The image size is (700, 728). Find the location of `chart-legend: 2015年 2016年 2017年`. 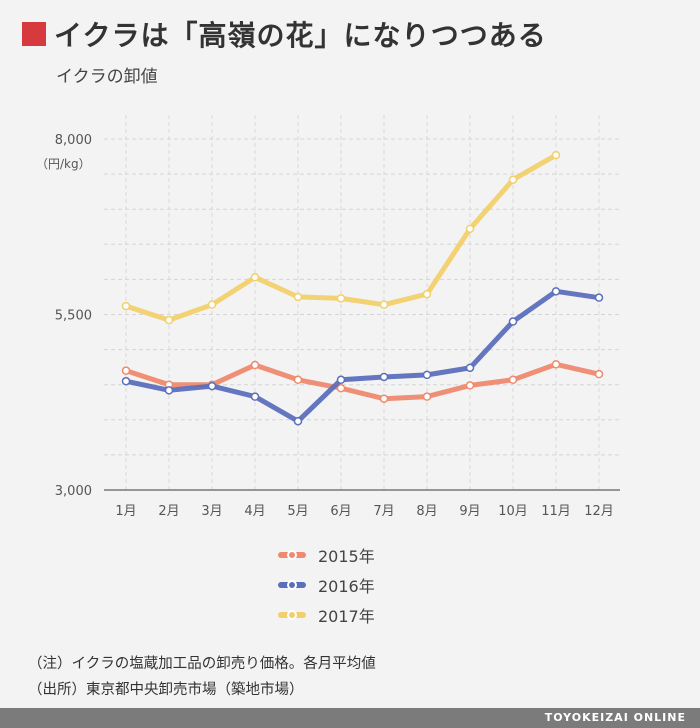

chart-legend: 2015年 2016年 2017年 is located at coordinates (326, 585).